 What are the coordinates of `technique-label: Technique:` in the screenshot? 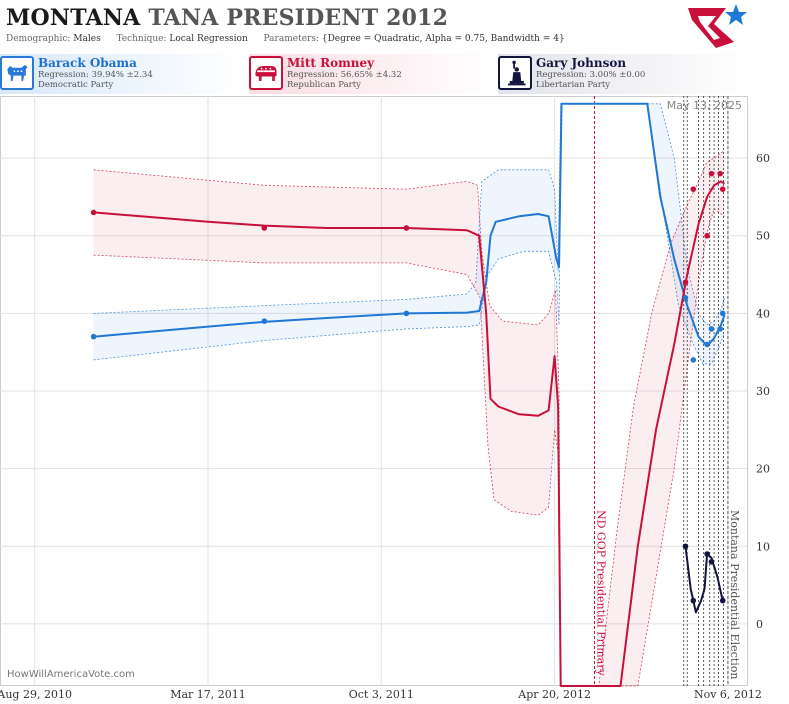 It's located at (141, 39).